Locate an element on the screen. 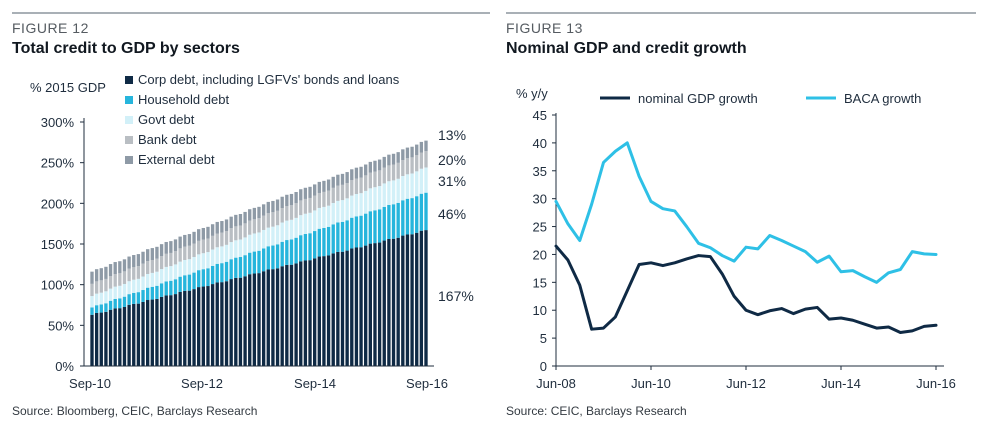  y-tick-label: 100% is located at coordinates (58, 285).